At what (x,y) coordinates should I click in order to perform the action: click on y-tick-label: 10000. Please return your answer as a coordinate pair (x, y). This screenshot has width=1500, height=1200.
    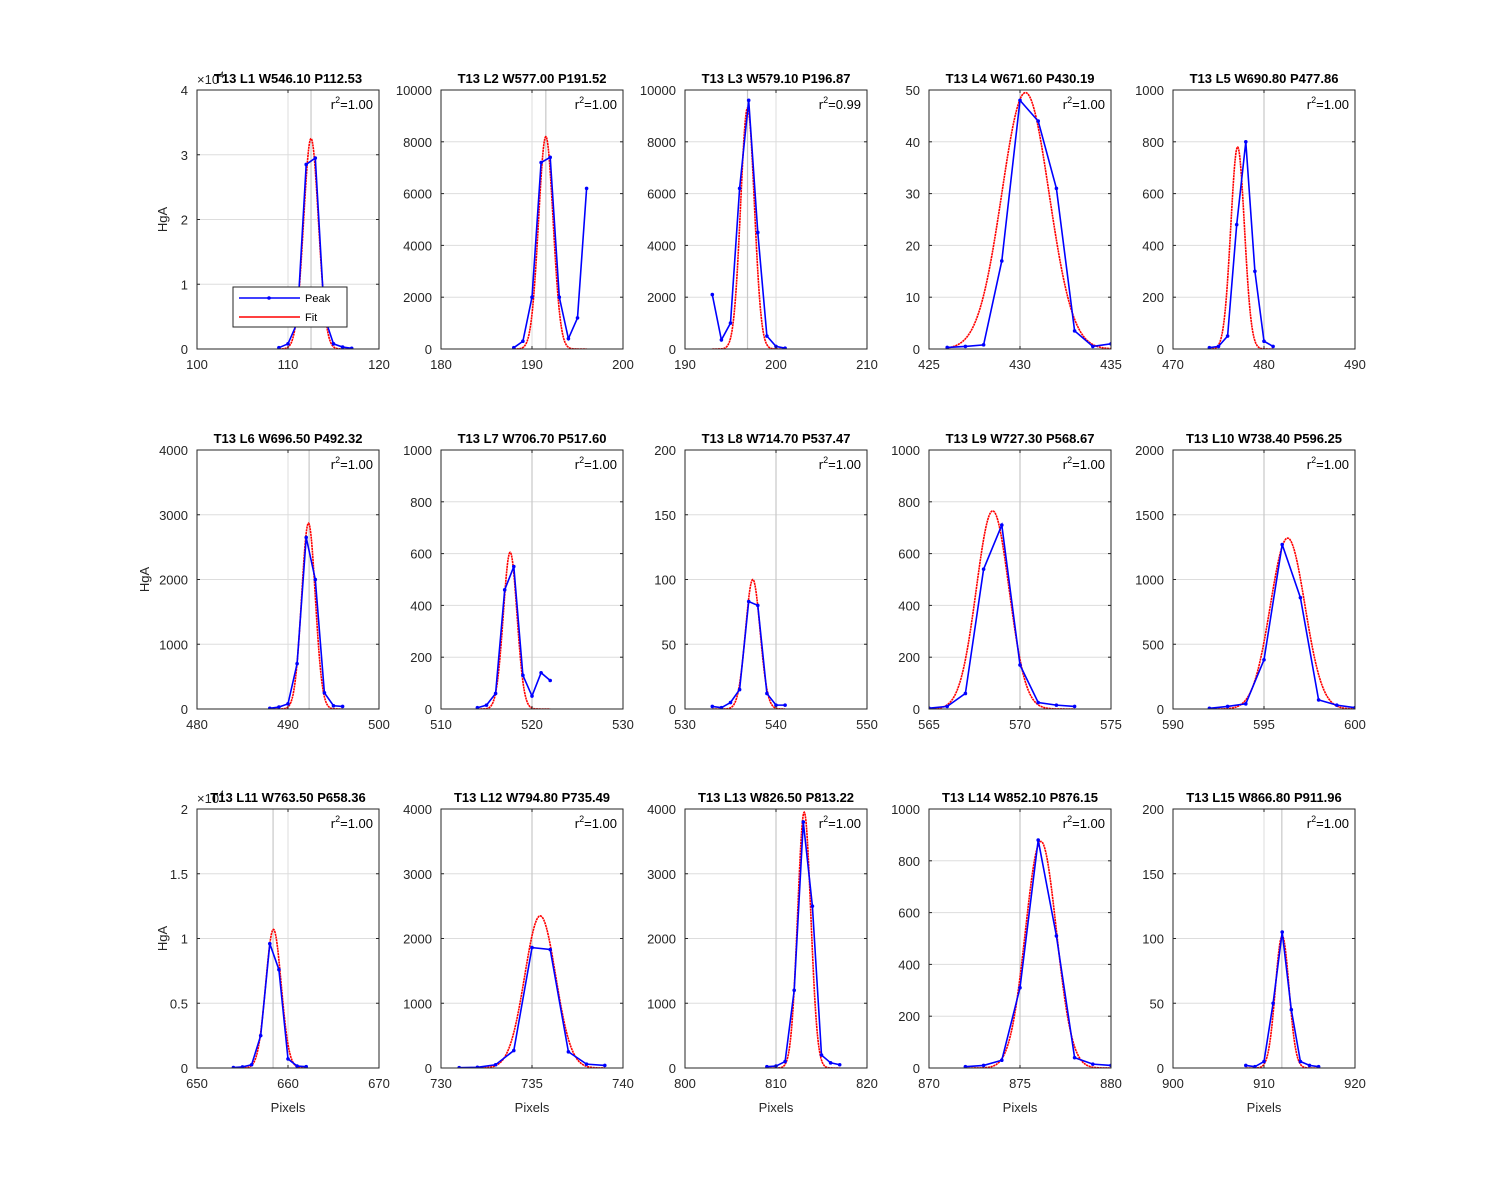
    Looking at the image, I should click on (414, 90).